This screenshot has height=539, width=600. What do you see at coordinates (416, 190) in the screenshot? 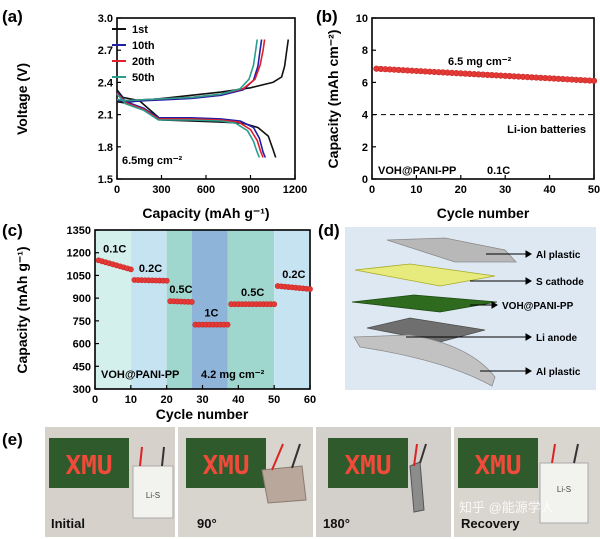
I see `x-tick-label: 10` at bounding box center [416, 190].